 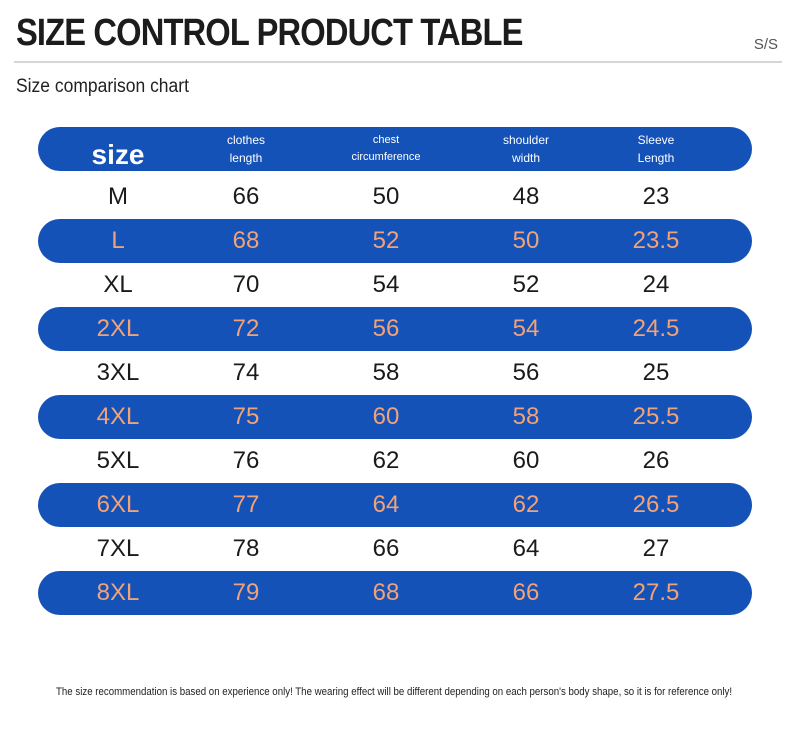 What do you see at coordinates (526, 372) in the screenshot?
I see `shoulder-cell: 56` at bounding box center [526, 372].